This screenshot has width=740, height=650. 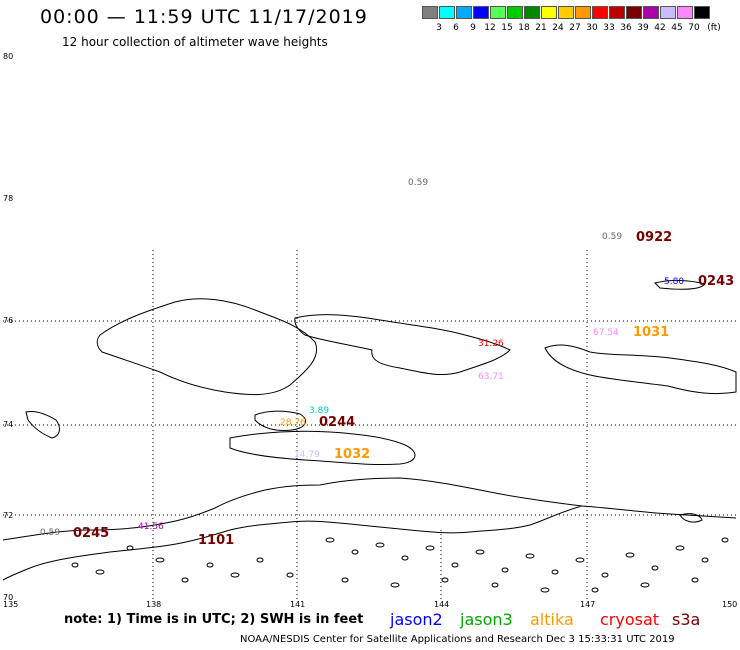 What do you see at coordinates (491, 344) in the screenshot?
I see `swh-value: 31.26` at bounding box center [491, 344].